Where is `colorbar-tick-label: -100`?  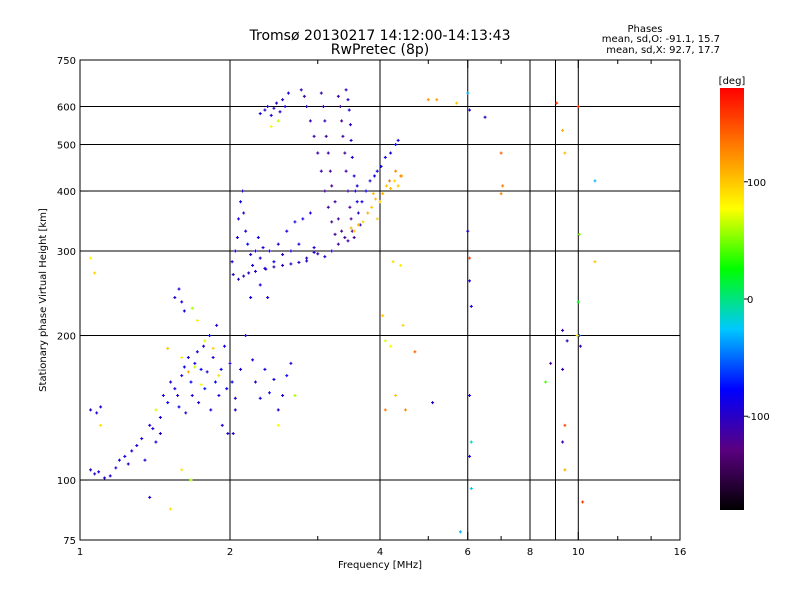 colorbar-tick-label: -100 is located at coordinates (758, 417).